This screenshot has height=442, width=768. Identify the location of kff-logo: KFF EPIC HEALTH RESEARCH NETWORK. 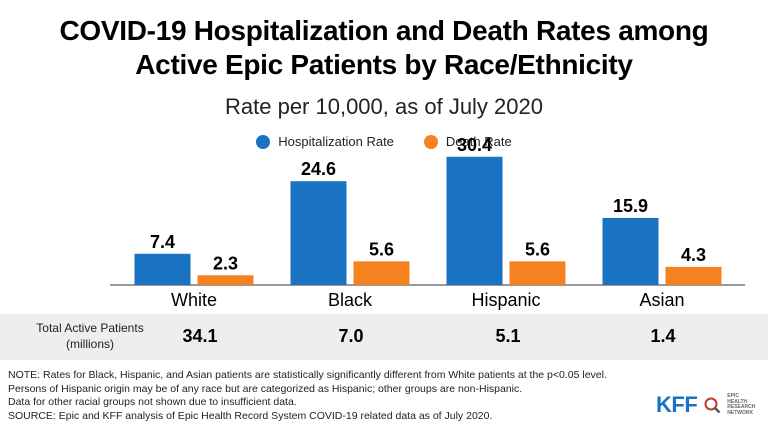
(705, 405).